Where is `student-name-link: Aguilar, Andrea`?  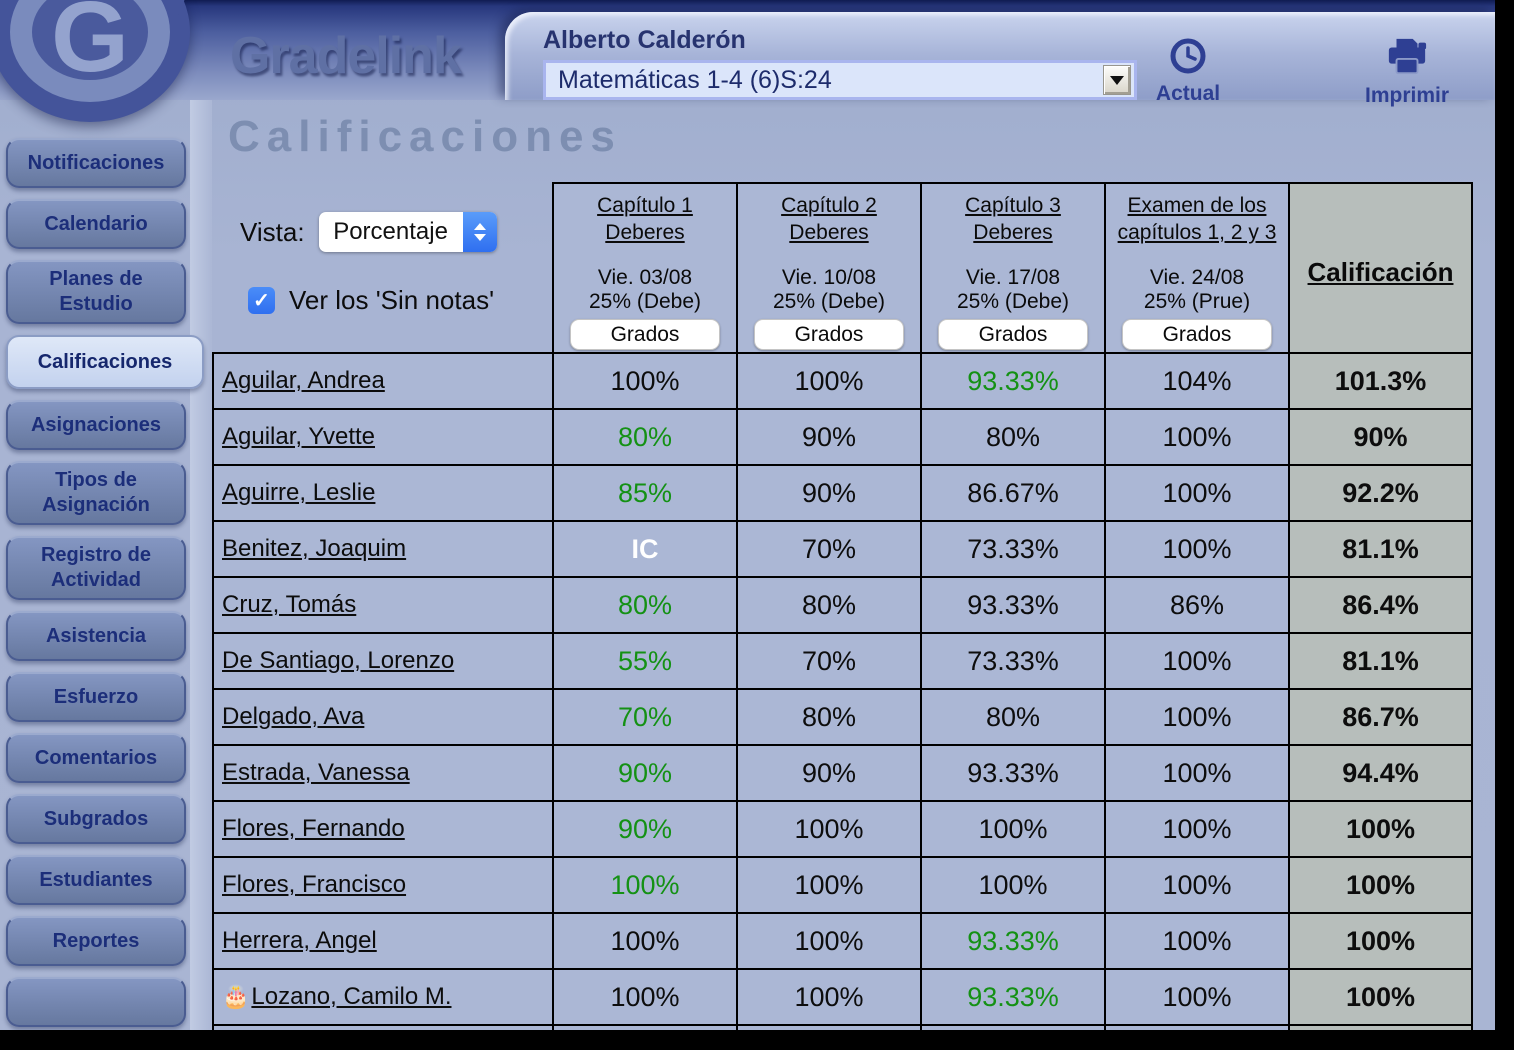
student-name-link: Aguilar, Andrea is located at coordinates (303, 380).